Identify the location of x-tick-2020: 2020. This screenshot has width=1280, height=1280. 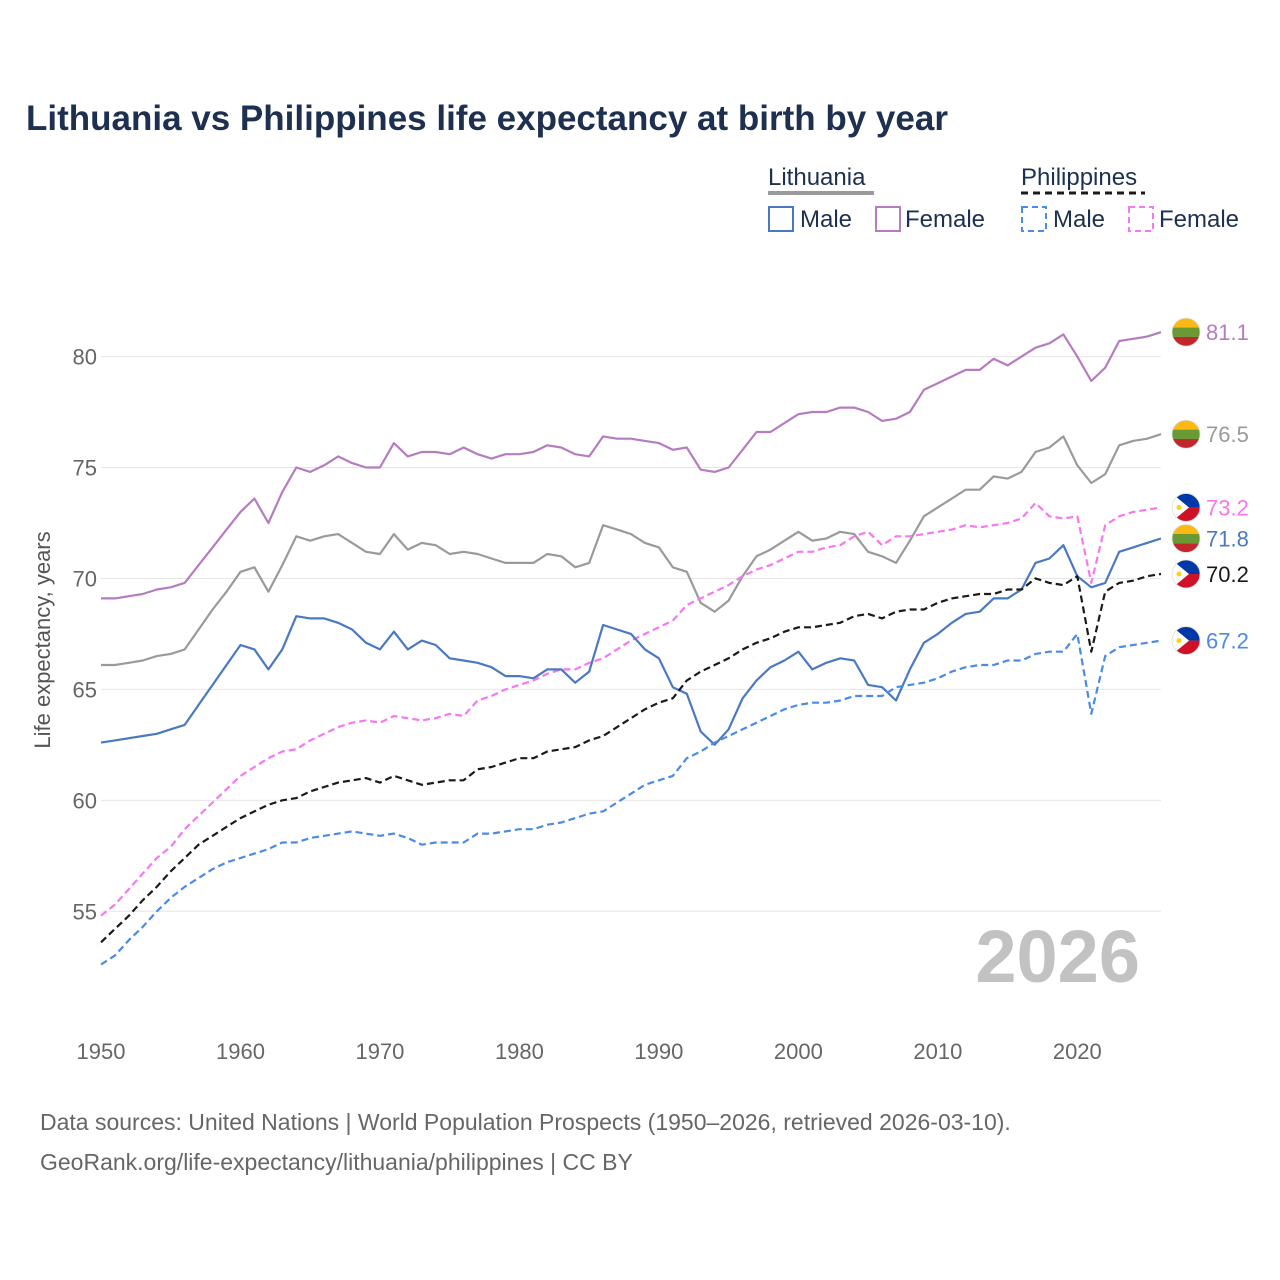
(1077, 1051).